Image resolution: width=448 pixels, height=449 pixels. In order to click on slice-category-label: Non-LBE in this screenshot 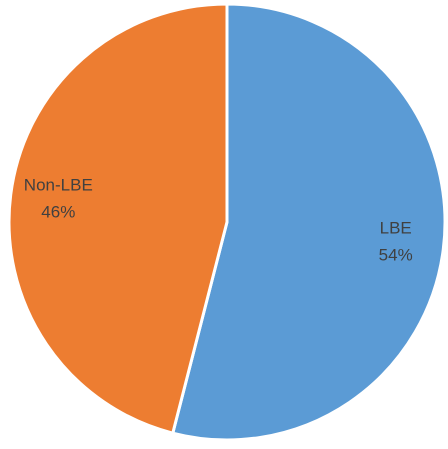, I will do `click(58, 185)`.